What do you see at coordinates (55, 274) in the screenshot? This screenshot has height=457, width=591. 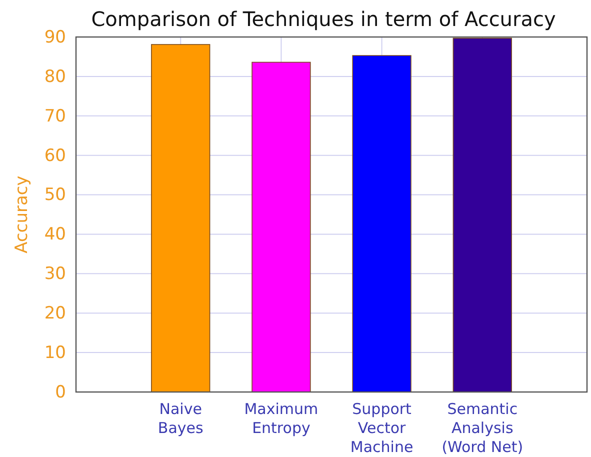 I see `y-tick-label: 30` at bounding box center [55, 274].